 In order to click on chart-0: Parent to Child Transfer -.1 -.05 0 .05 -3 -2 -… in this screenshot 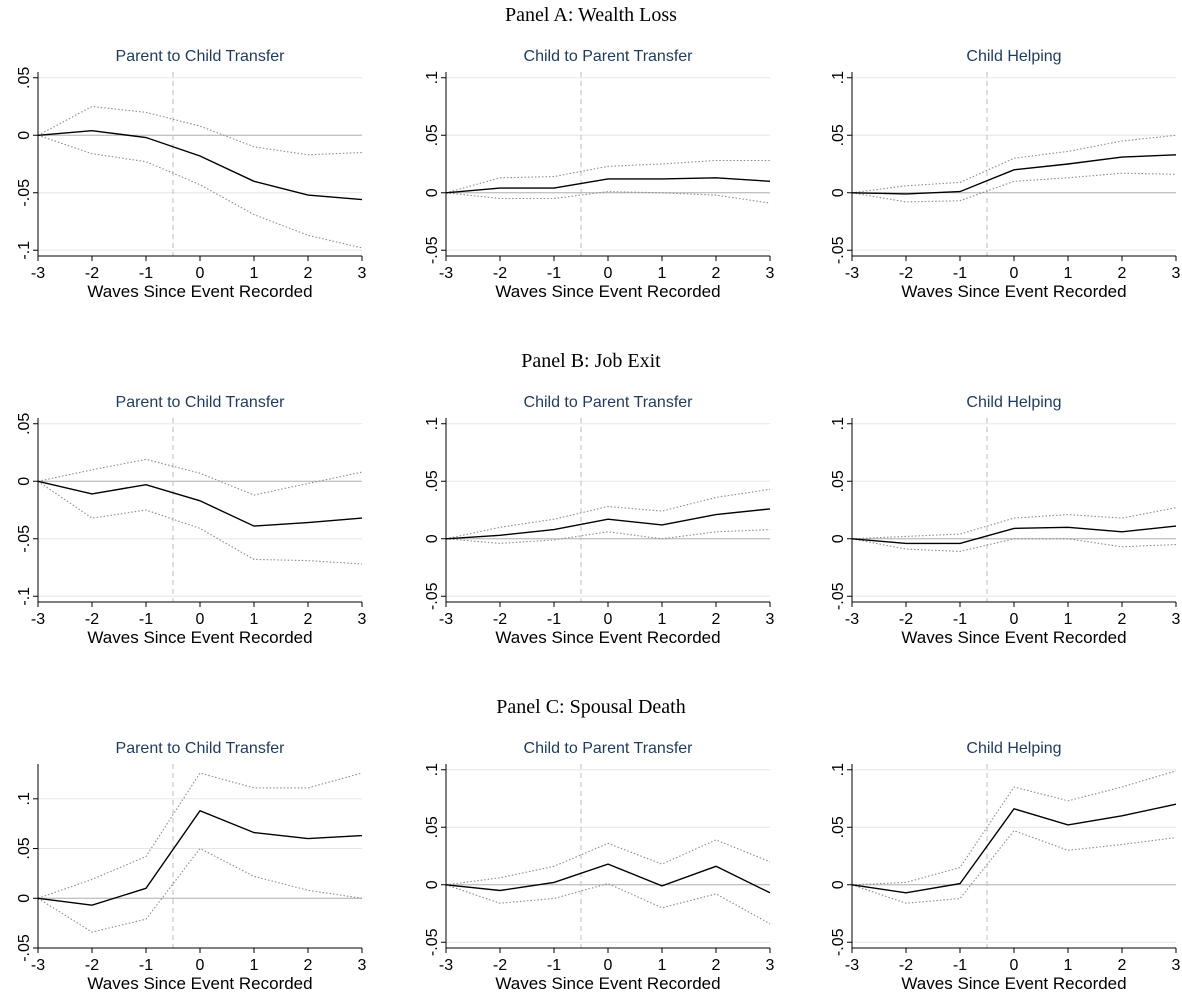, I will do `click(191, 174)`.